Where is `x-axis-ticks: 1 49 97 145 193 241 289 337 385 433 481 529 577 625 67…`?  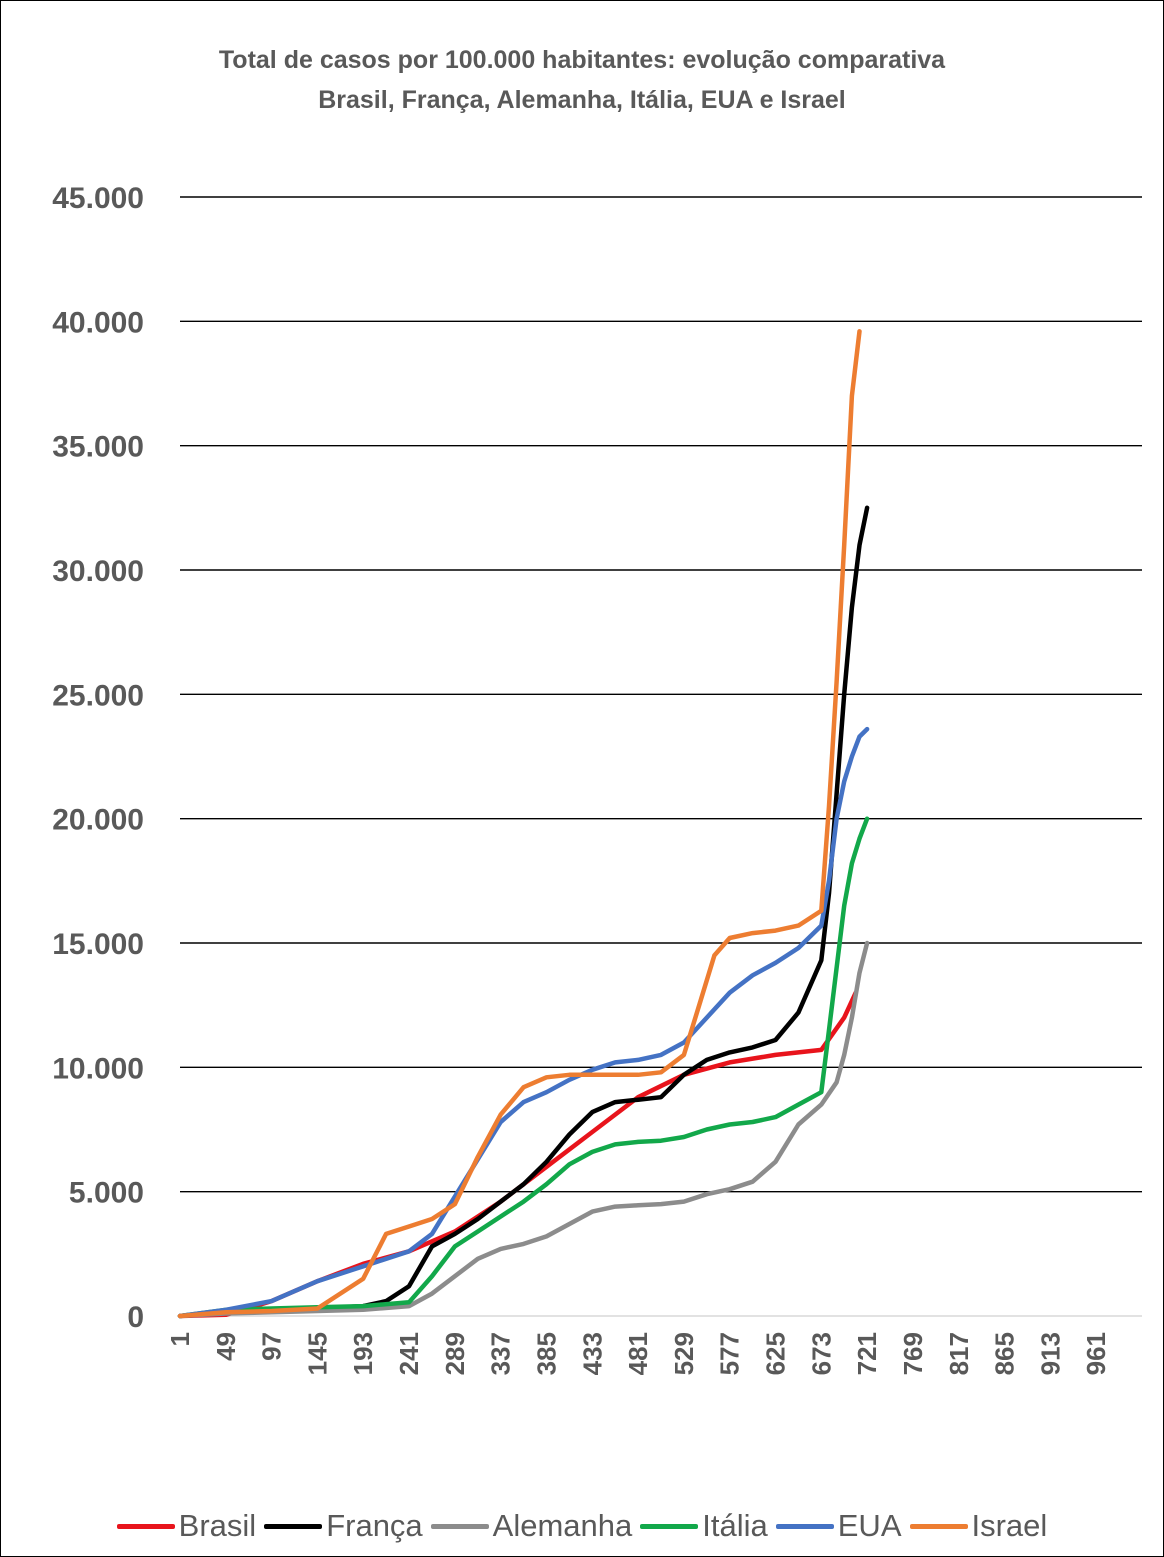 x-axis-ticks: 1 49 97 145 193 241 289 337 385 433 481 529 577 625 67… is located at coordinates (638, 1353).